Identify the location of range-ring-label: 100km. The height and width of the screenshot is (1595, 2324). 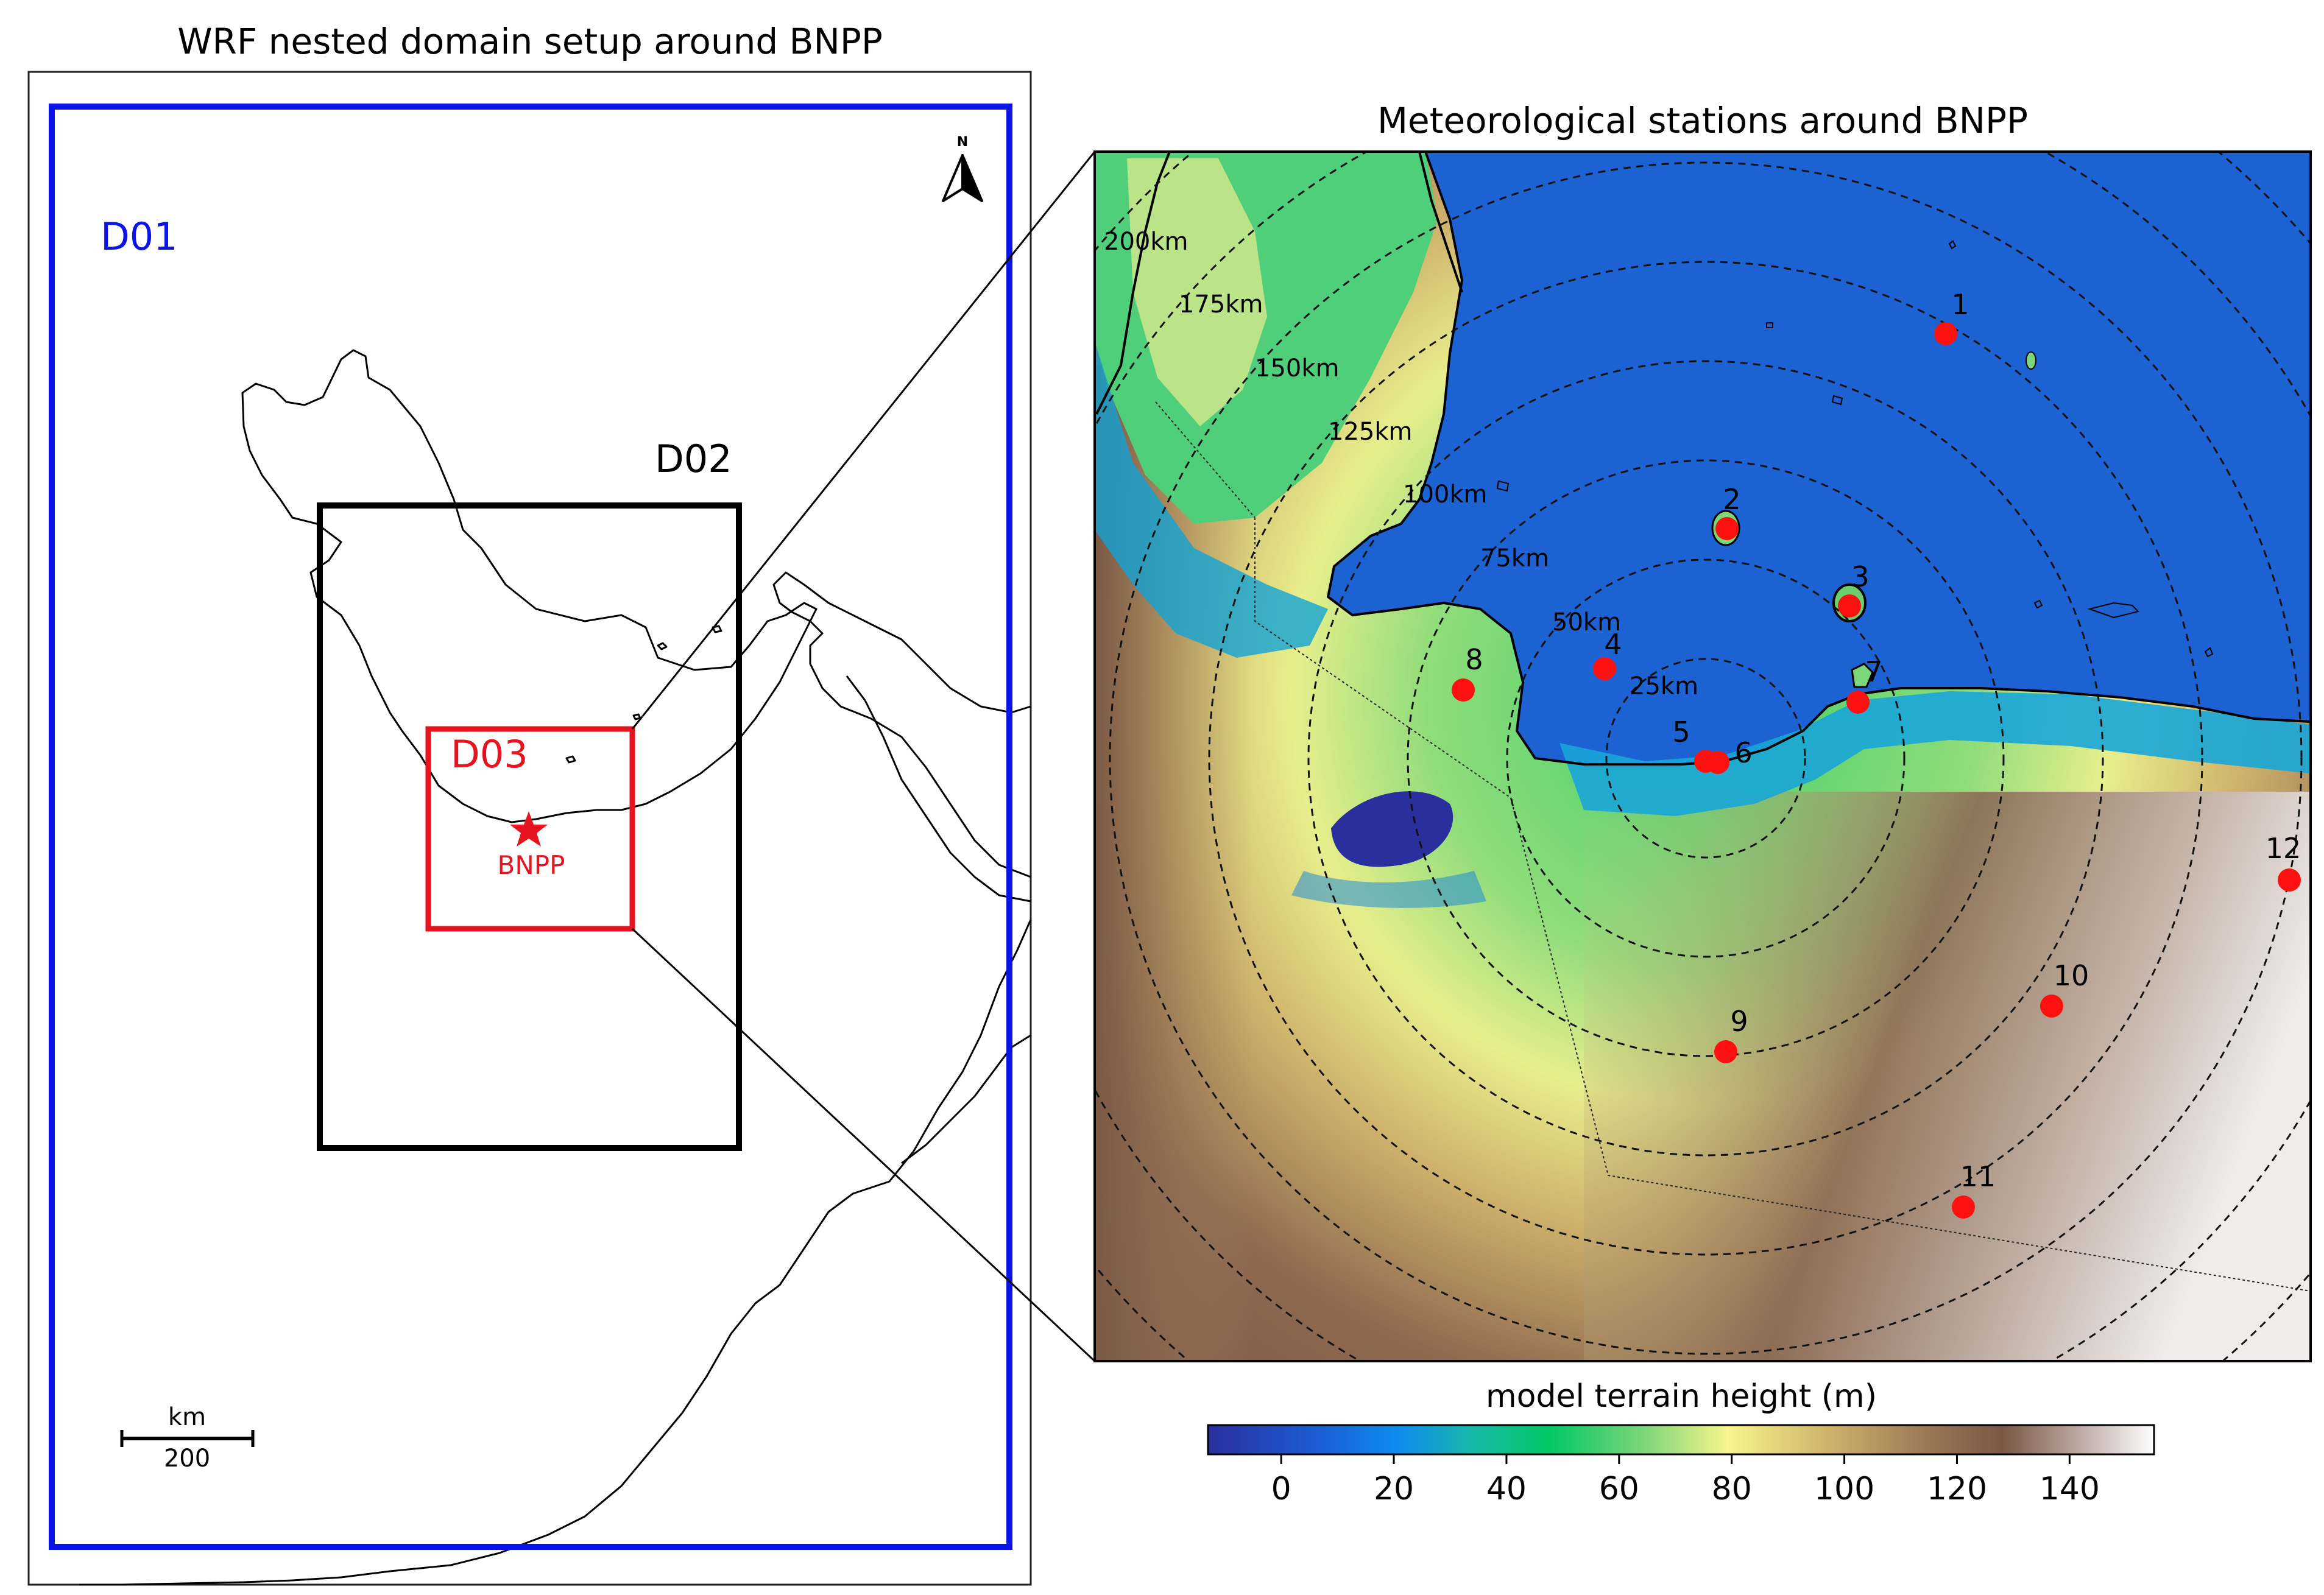
(1445, 495).